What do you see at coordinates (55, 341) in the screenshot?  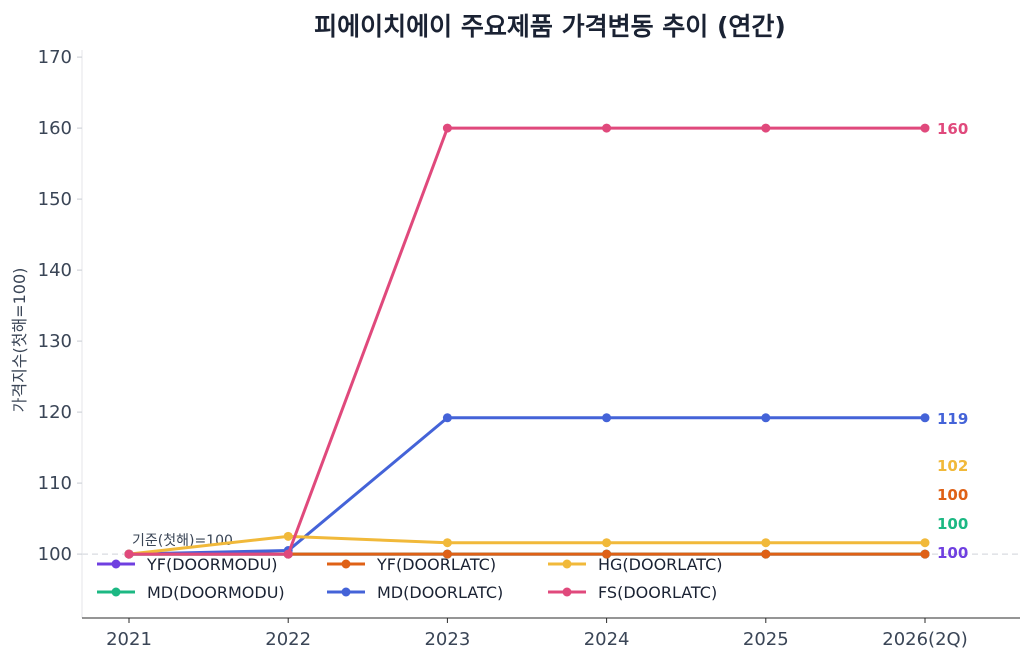 I see `y-tick-label: 130` at bounding box center [55, 341].